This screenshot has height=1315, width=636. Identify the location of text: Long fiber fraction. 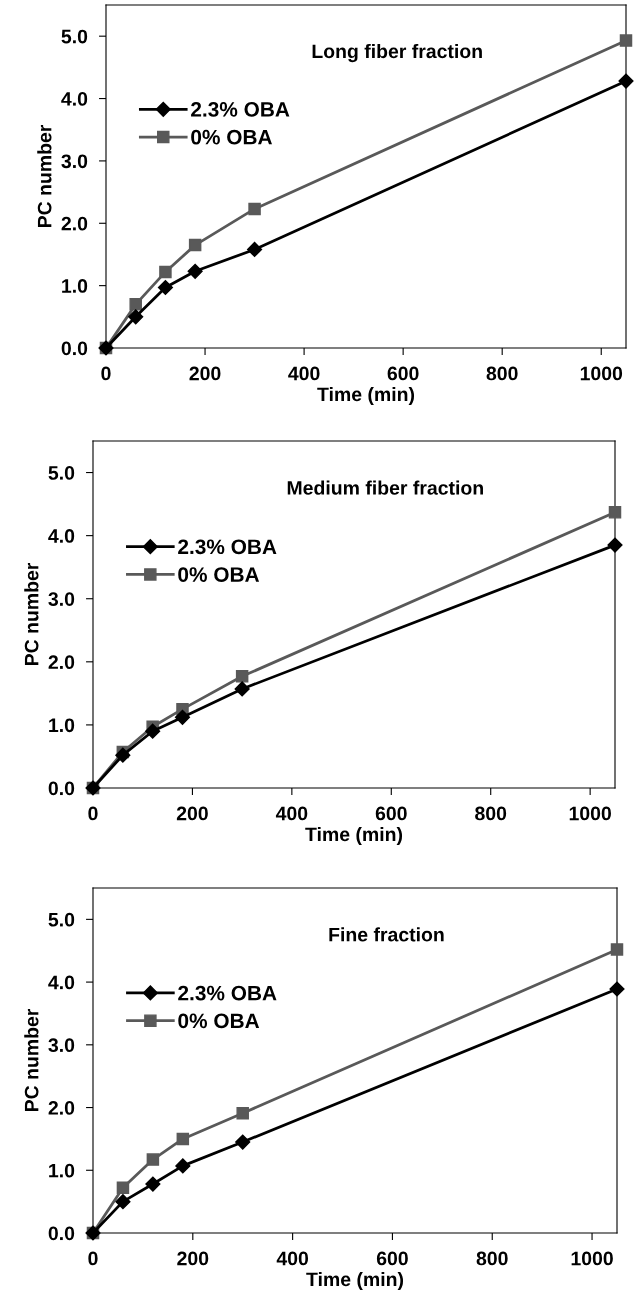
(397, 53).